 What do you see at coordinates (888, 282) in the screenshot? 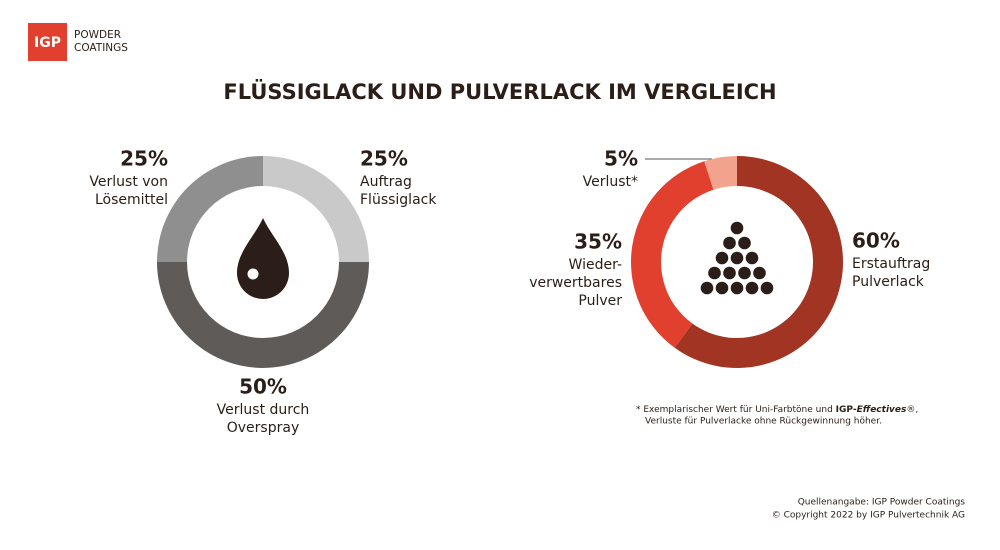
I see `slice-label: Pulverlack` at bounding box center [888, 282].